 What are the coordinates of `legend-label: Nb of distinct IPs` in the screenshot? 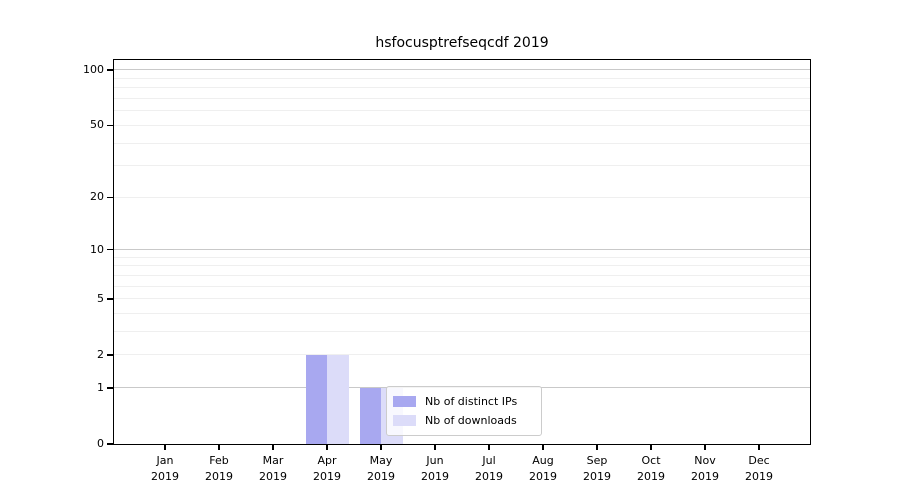 It's located at (471, 401).